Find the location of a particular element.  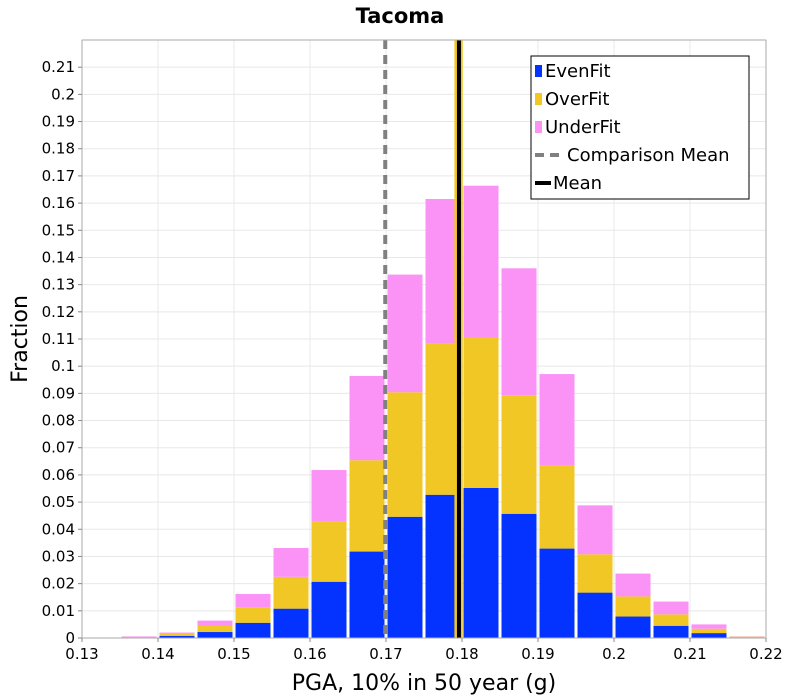

y-tick-label-0: 0 is located at coordinates (70, 638).